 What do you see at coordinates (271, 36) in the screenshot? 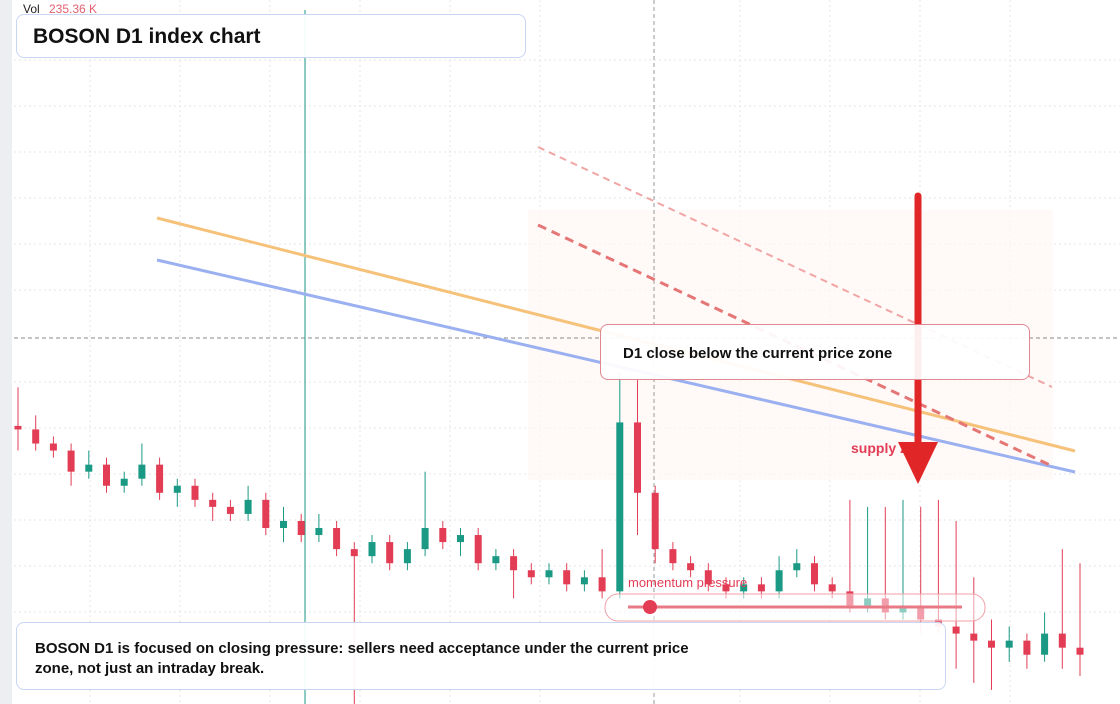
I see `title-box: BOSON D1 index chart` at bounding box center [271, 36].